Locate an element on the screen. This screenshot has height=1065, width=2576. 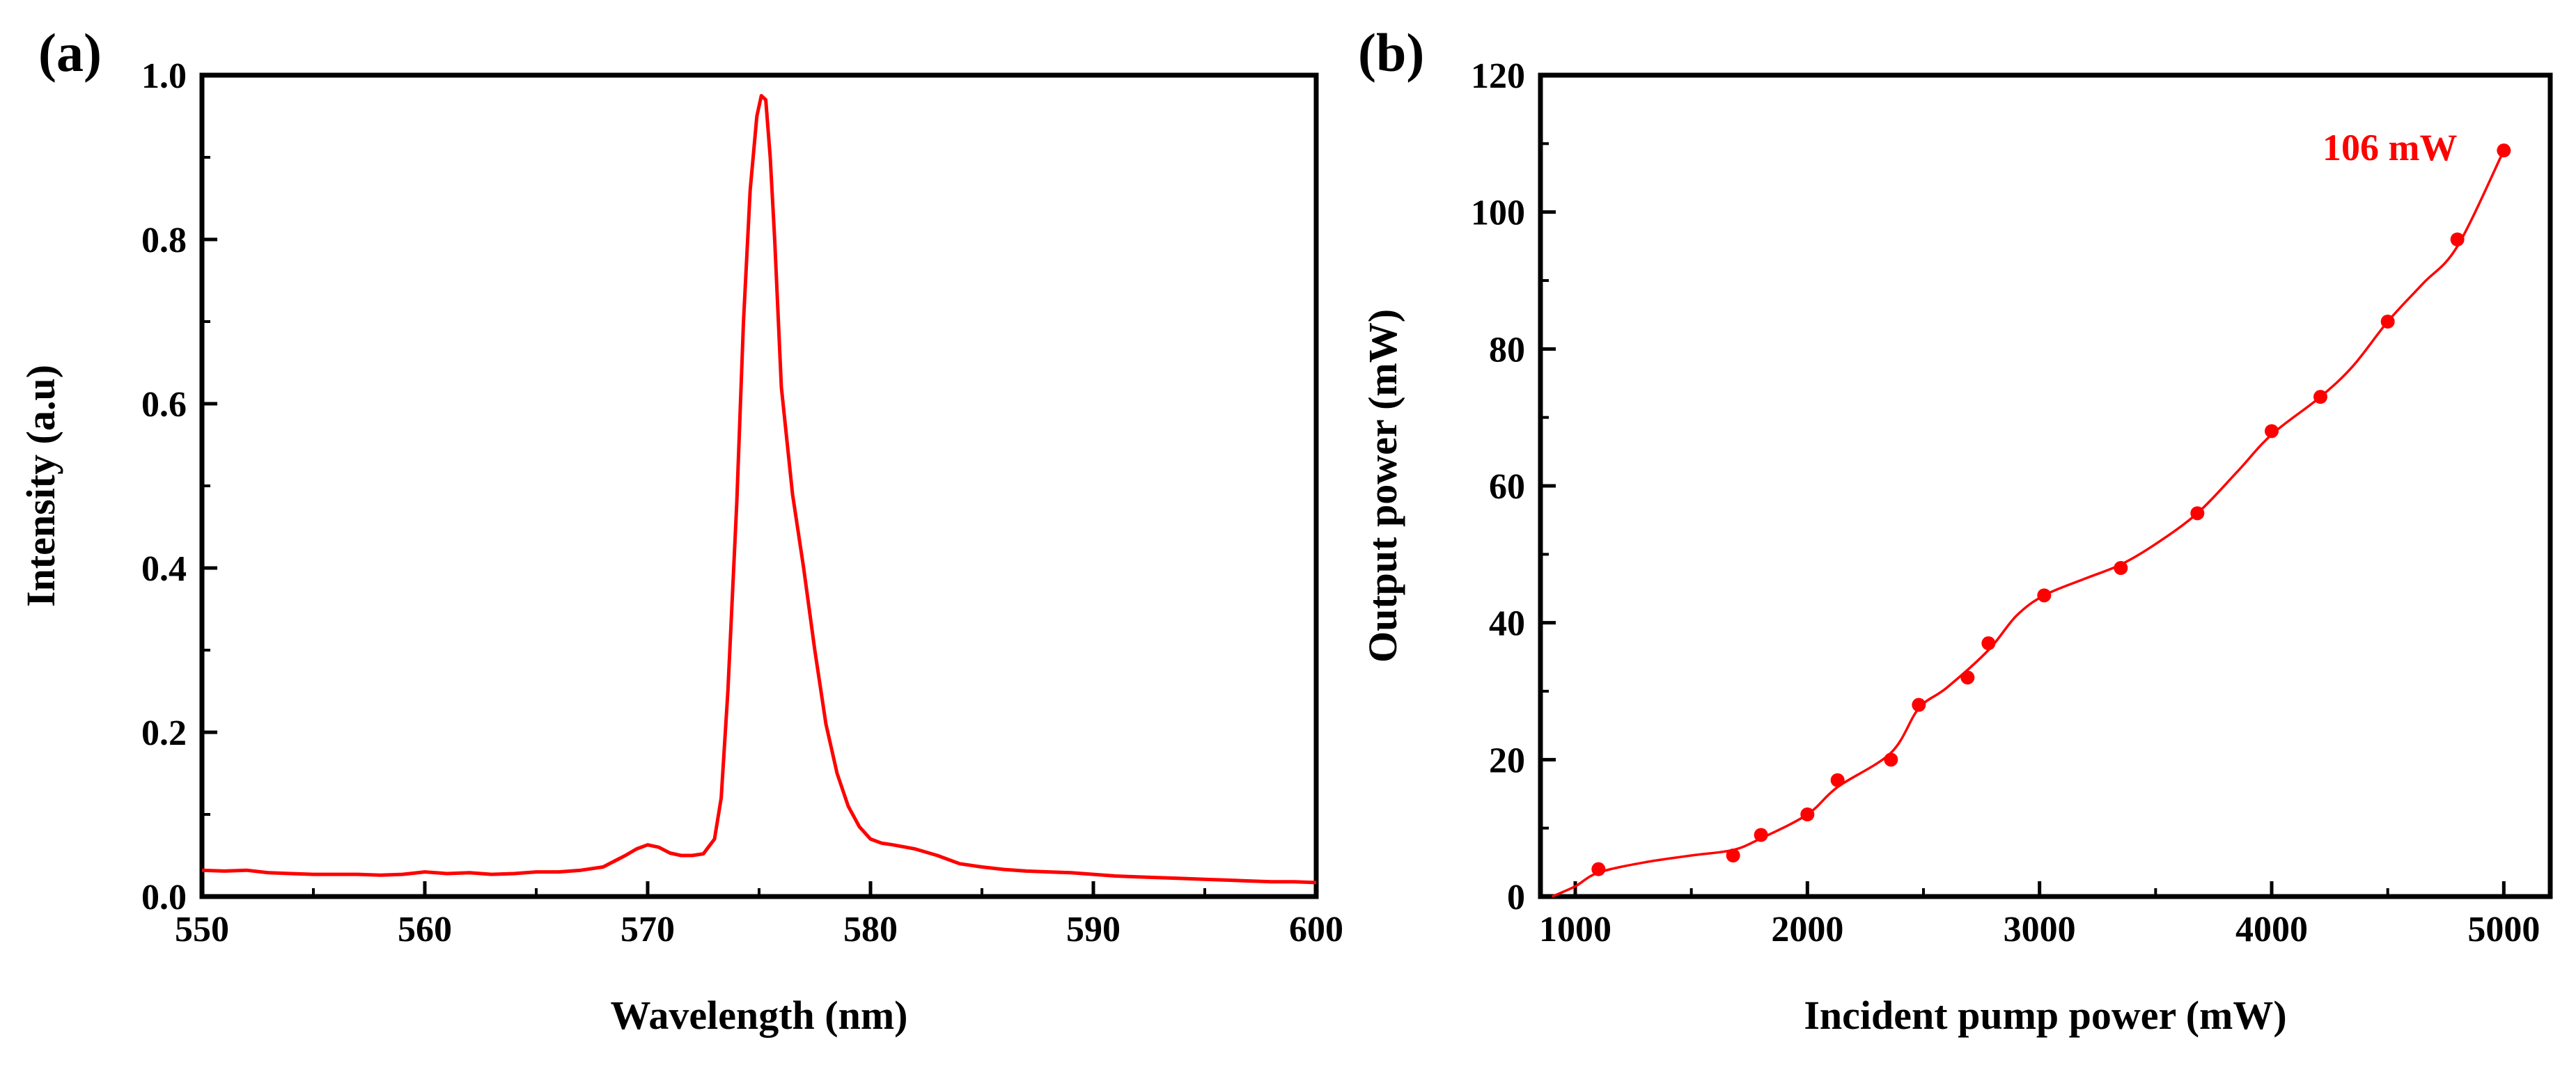
panel-b-y-tick-label: 0 is located at coordinates (1516, 897).